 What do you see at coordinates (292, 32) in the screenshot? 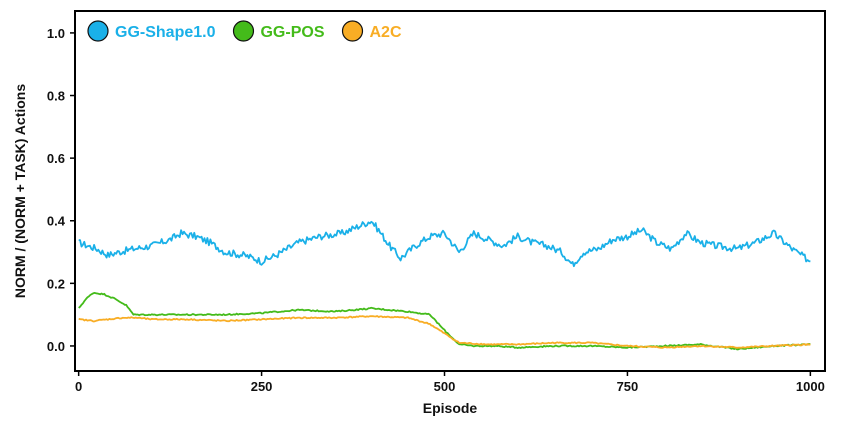
I see `legend-label-gg-pos: GG-POS` at bounding box center [292, 32].